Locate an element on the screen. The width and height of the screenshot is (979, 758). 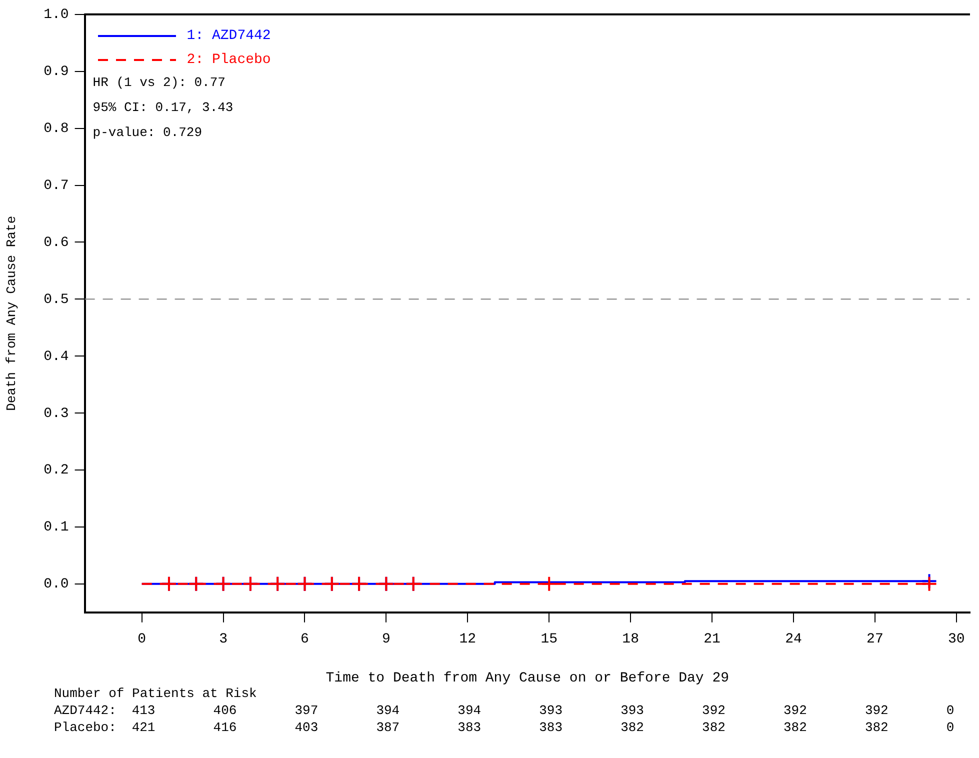
y-tick-label: 1.0 is located at coordinates (56, 15).